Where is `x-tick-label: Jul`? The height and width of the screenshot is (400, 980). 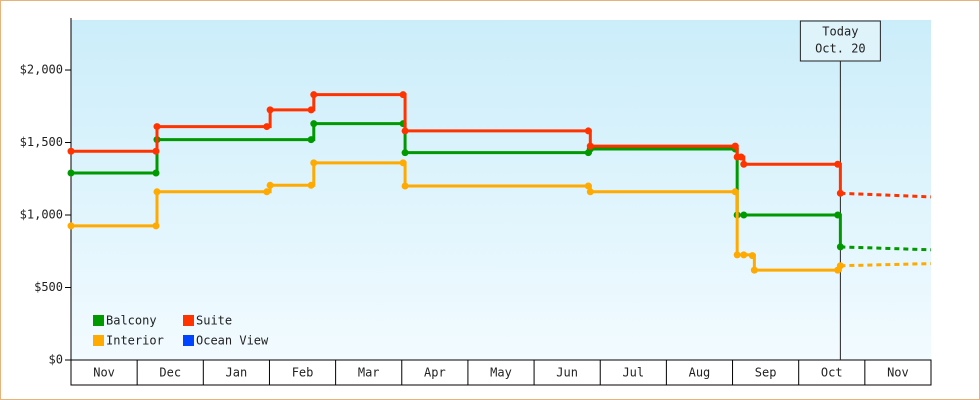
x-tick-label: Jul is located at coordinates (633, 373).